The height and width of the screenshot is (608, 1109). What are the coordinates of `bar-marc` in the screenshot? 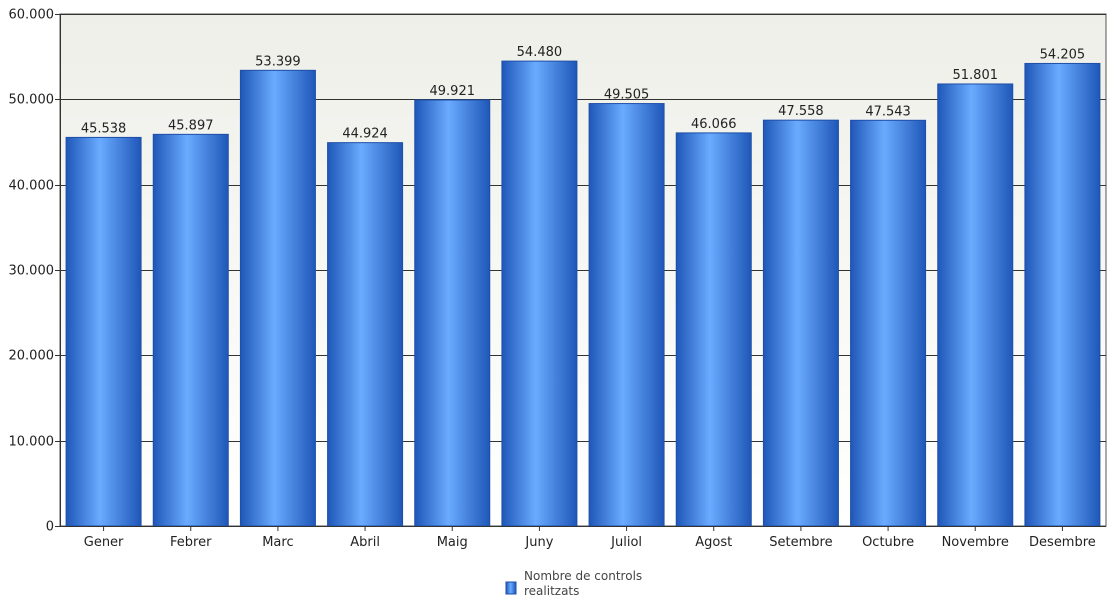 It's located at (277, 298).